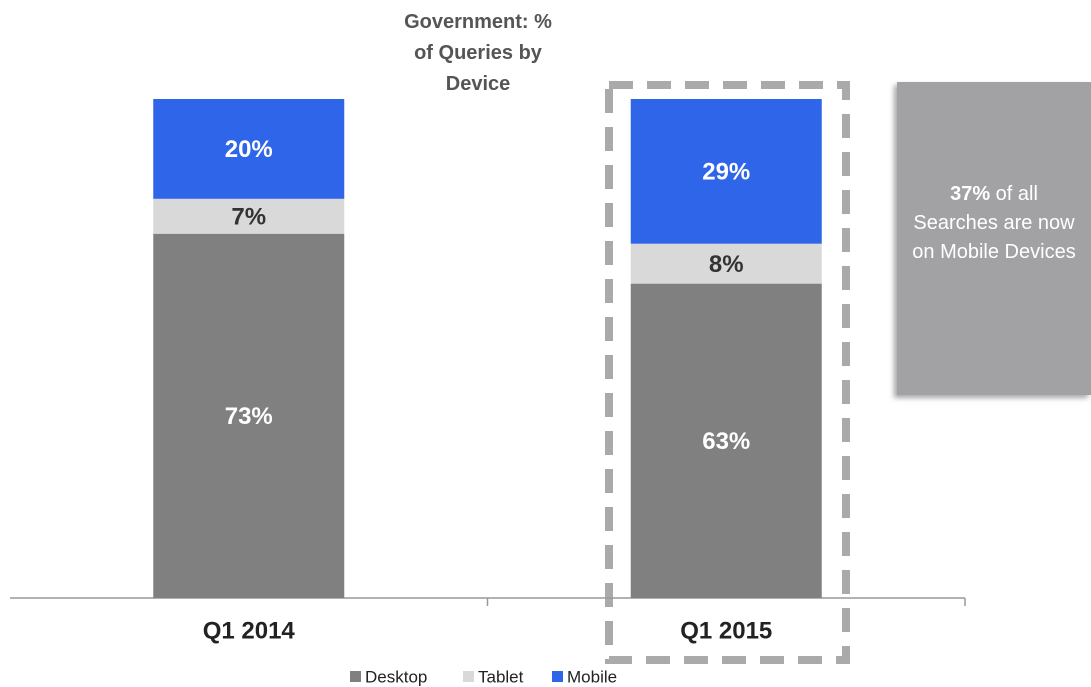 The height and width of the screenshot is (687, 1091). I want to click on value-label: 73%, so click(249, 416).